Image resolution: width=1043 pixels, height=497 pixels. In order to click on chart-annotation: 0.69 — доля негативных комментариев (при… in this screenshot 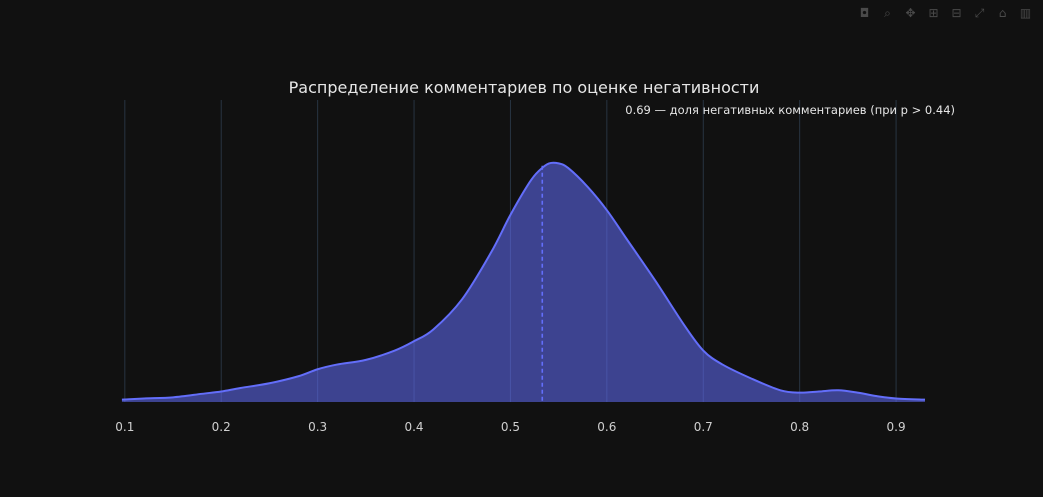, I will do `click(790, 110)`.